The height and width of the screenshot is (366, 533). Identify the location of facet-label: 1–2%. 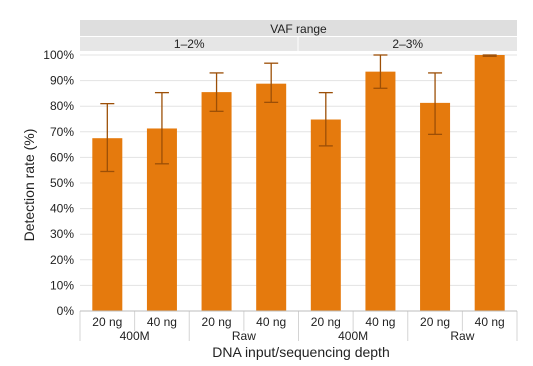
(189, 44).